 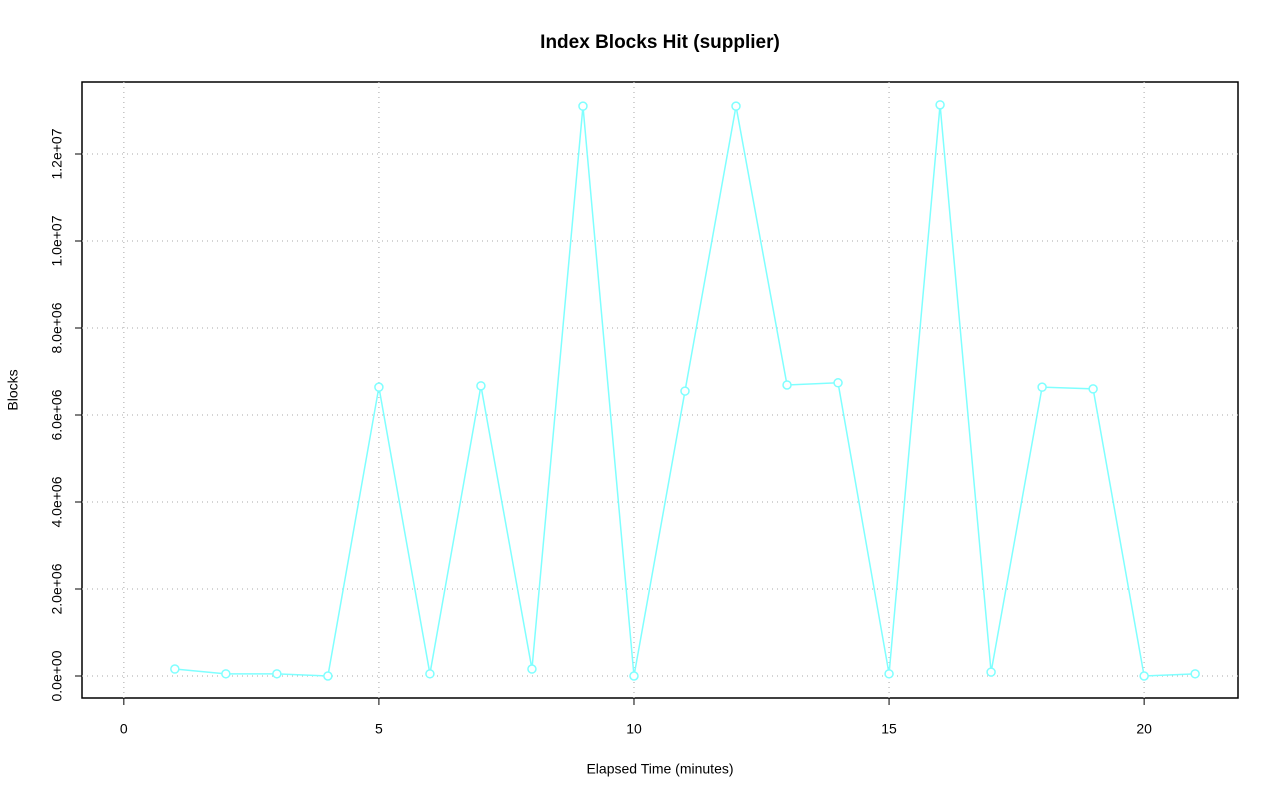 I want to click on y-tick-label: 2.0e+06, so click(x=57, y=588).